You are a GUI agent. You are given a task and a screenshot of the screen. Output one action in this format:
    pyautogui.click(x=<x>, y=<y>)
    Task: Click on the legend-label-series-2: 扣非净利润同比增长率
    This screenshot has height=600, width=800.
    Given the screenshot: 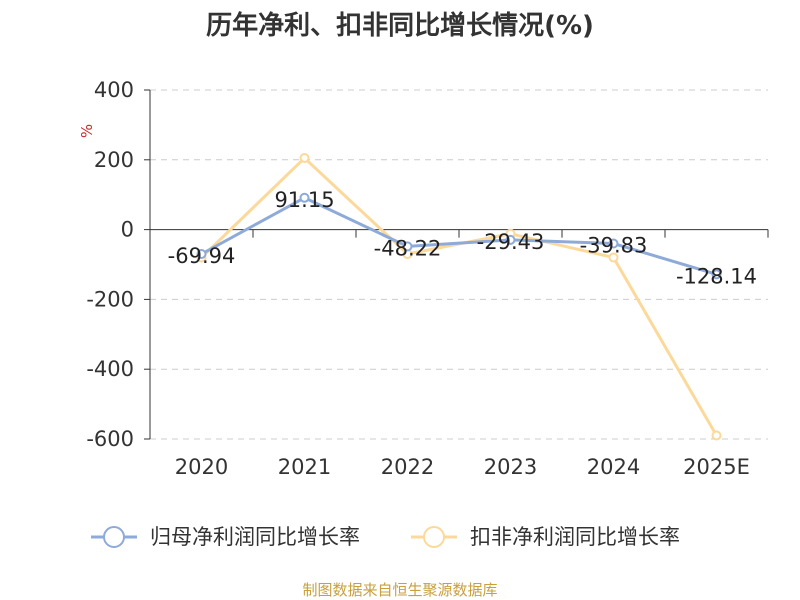 What is the action you would take?
    pyautogui.click(x=575, y=537)
    